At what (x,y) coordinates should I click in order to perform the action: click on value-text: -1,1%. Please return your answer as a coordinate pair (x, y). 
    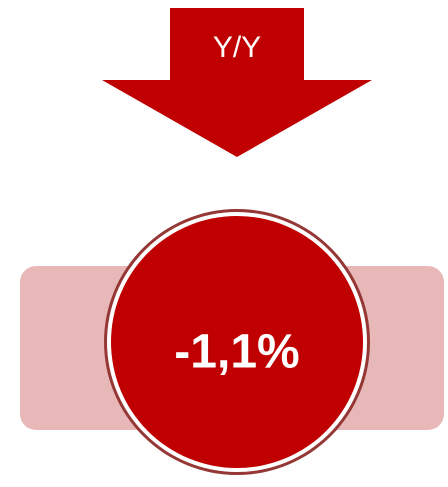
    Looking at the image, I should click on (236, 352).